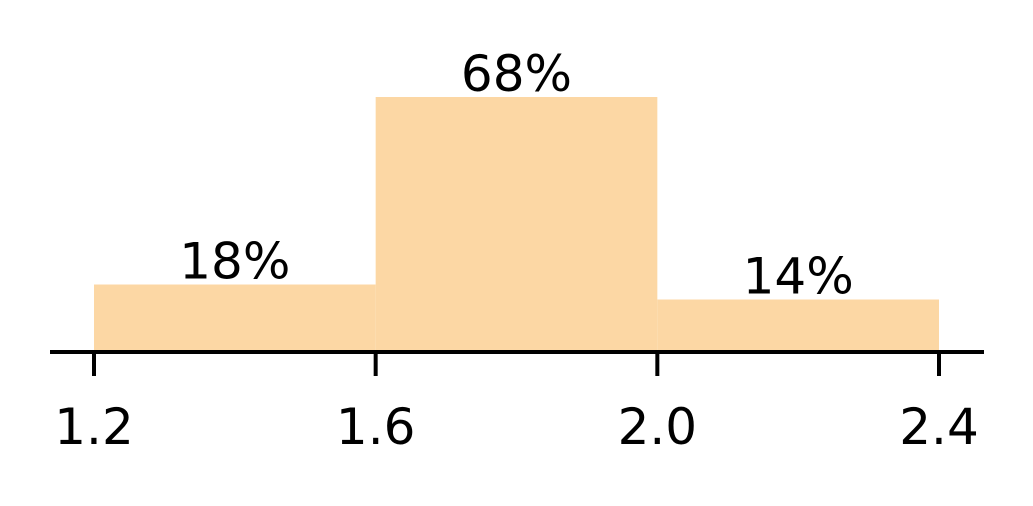  What do you see at coordinates (798, 277) in the screenshot?
I see `bar-label-2: 14%` at bounding box center [798, 277].